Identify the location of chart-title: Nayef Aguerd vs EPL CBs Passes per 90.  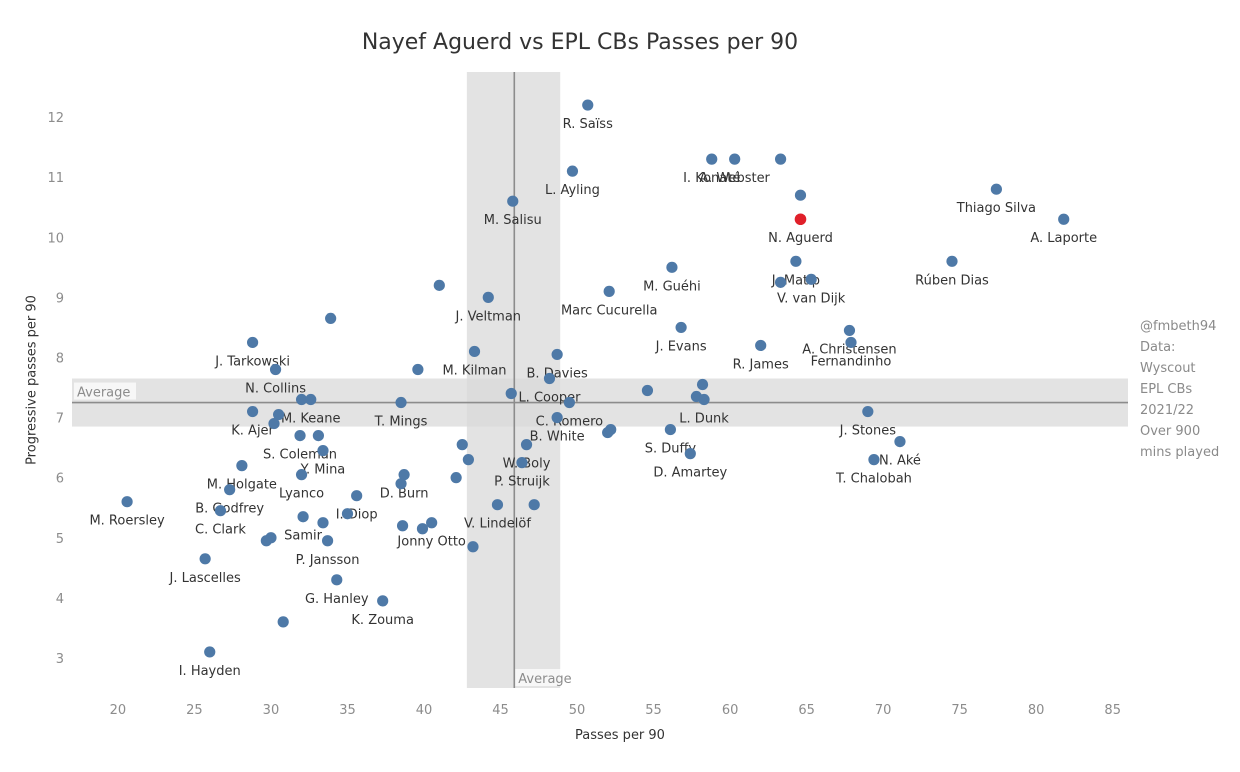
(580, 42).